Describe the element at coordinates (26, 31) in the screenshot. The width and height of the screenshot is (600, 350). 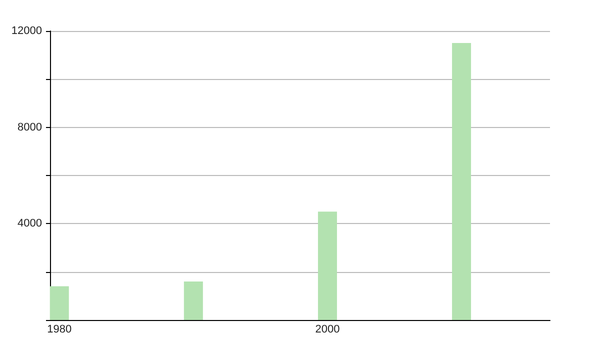
I see `y-tick-label: 12000` at that location.